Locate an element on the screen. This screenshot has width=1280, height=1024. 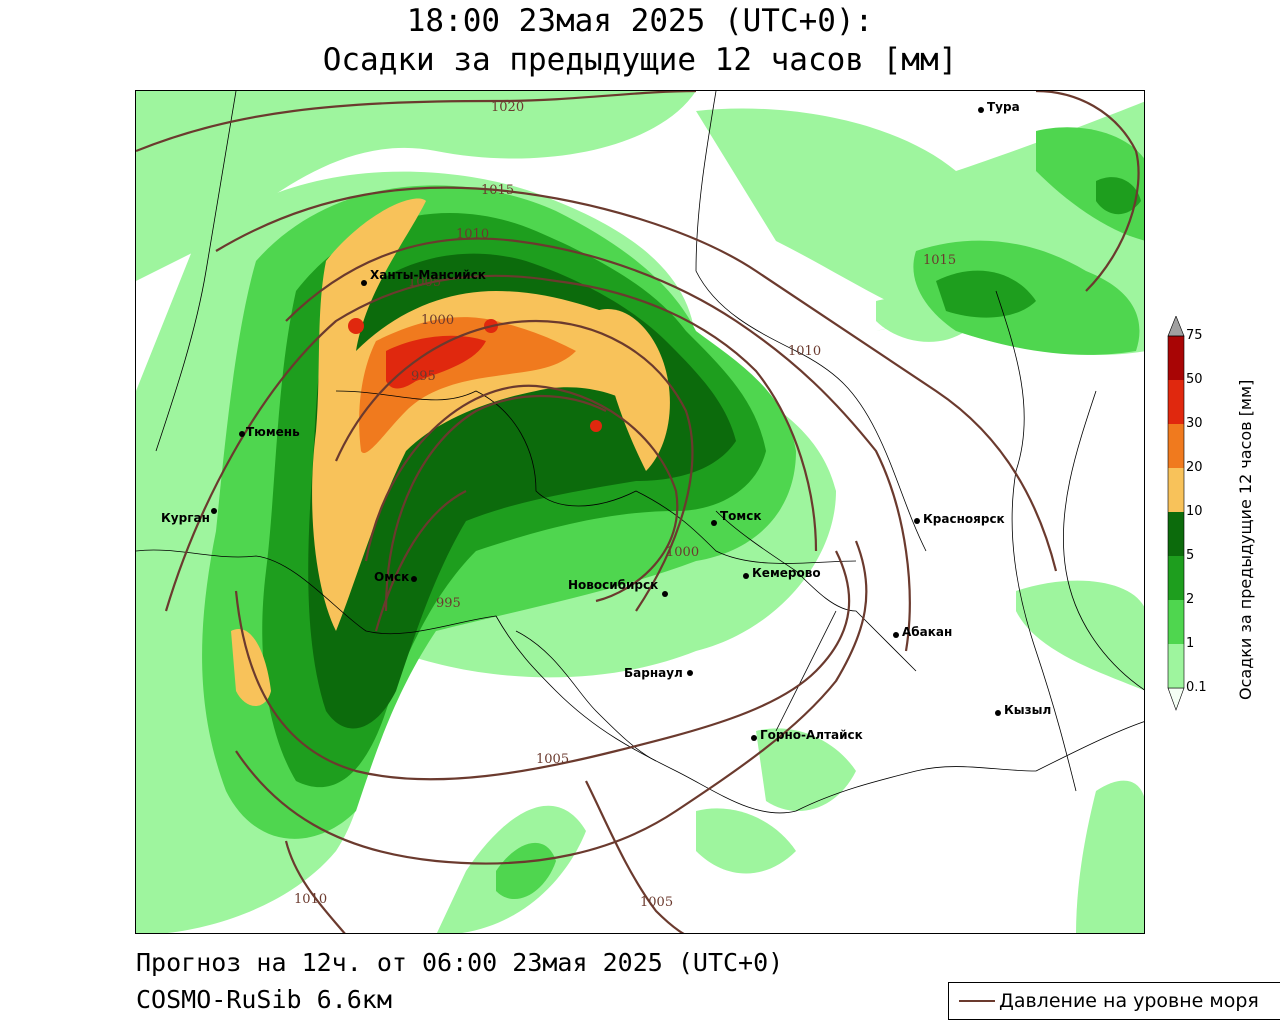
pressure-legend: Давление на уровне моря is located at coordinates (1114, 1001).